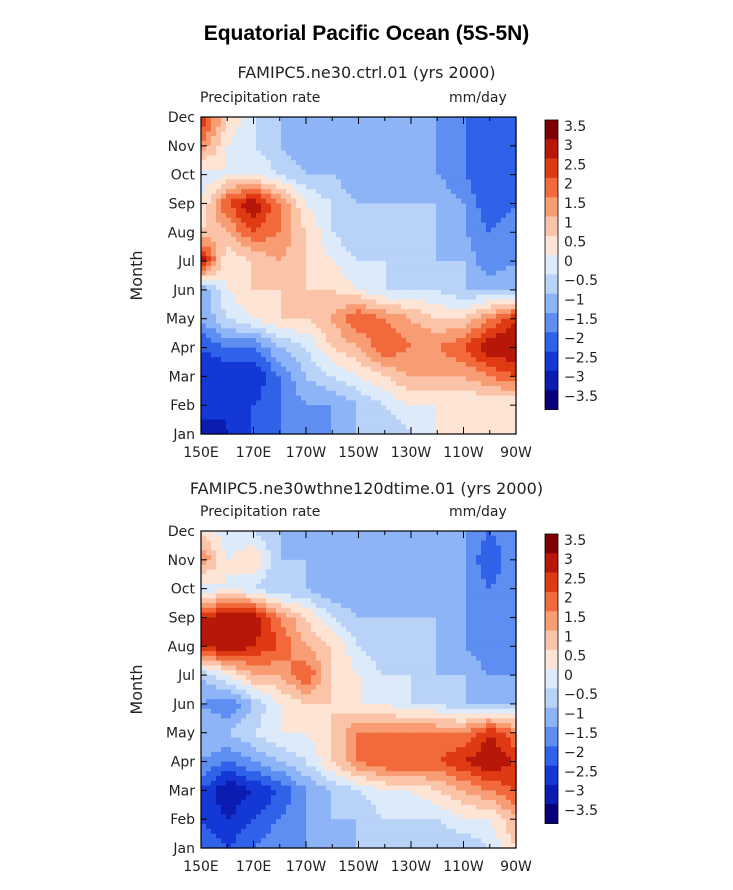  I want to click on panel-2-variable-label: Precipitation rate, so click(260, 512).